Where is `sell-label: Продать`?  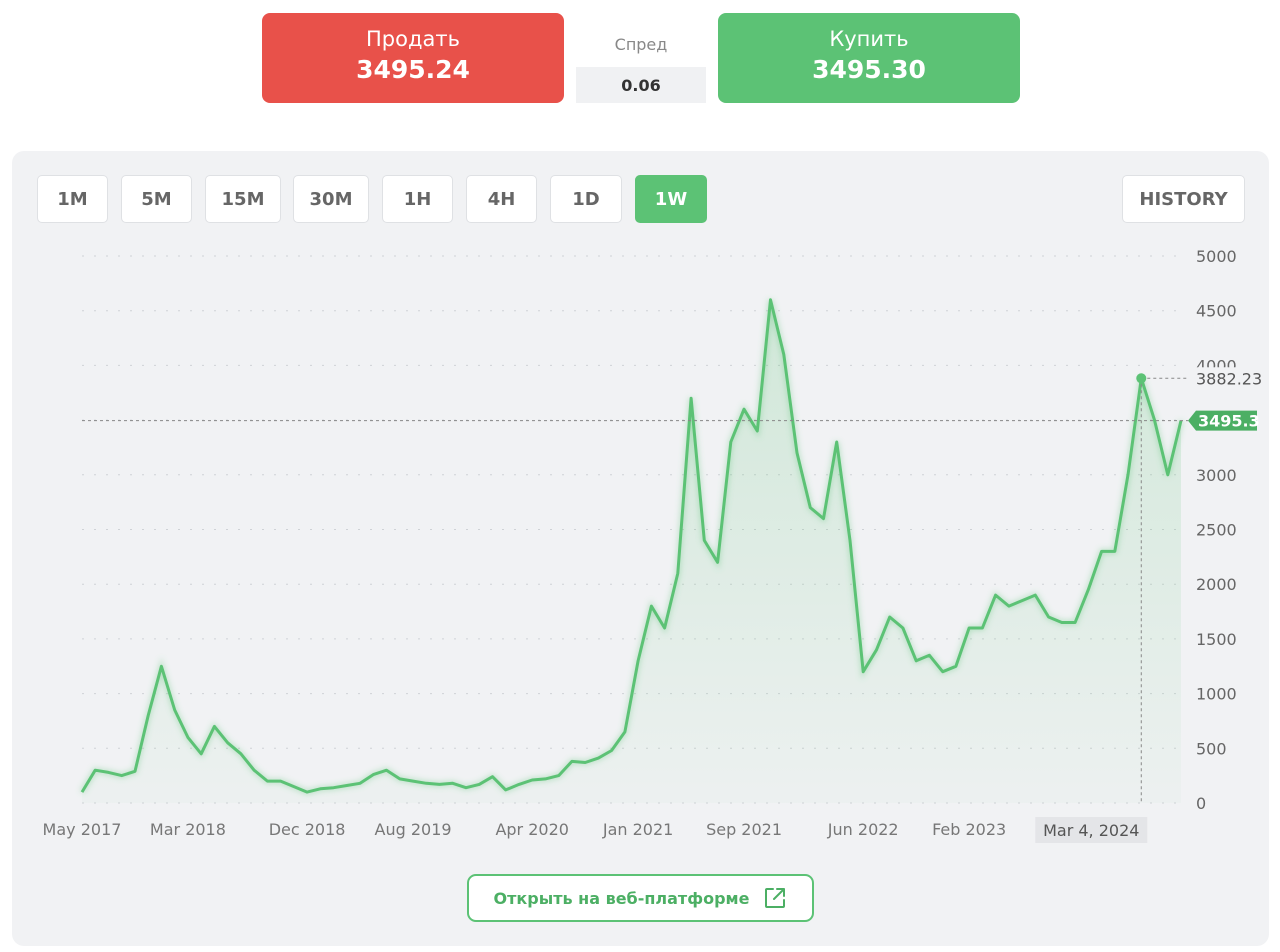
sell-label: Продать is located at coordinates (413, 39).